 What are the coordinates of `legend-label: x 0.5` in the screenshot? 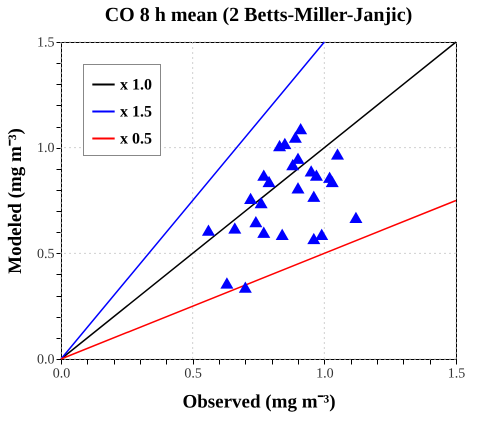 It's located at (136, 139).